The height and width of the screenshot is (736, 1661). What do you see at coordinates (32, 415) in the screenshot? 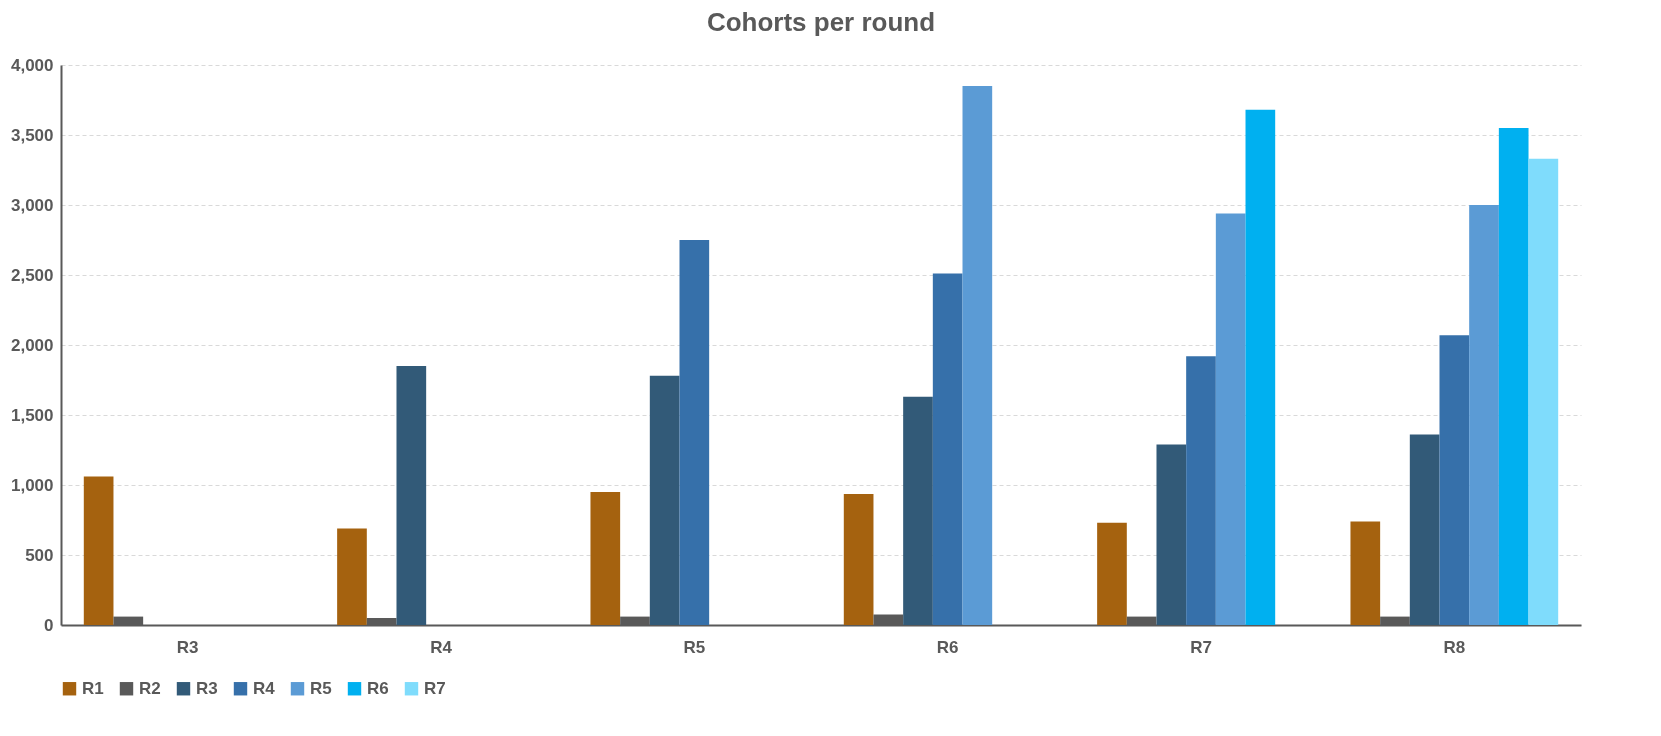
I see `y-tick-label: 1,500` at bounding box center [32, 415].